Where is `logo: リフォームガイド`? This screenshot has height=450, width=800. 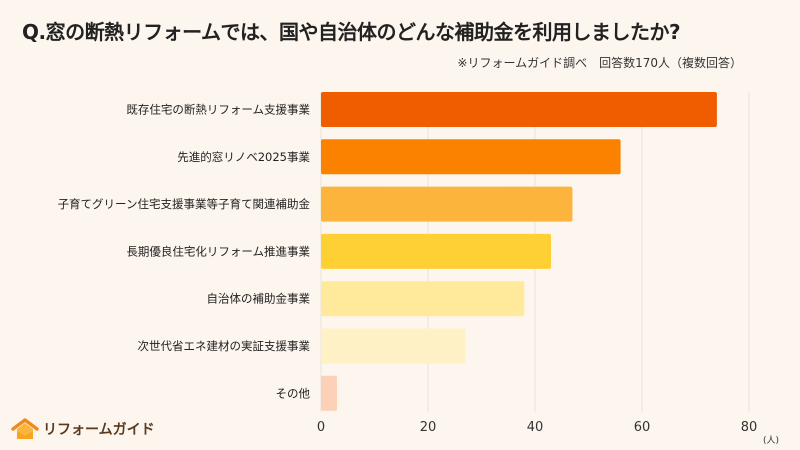 logo: リフォームガイド is located at coordinates (82, 429).